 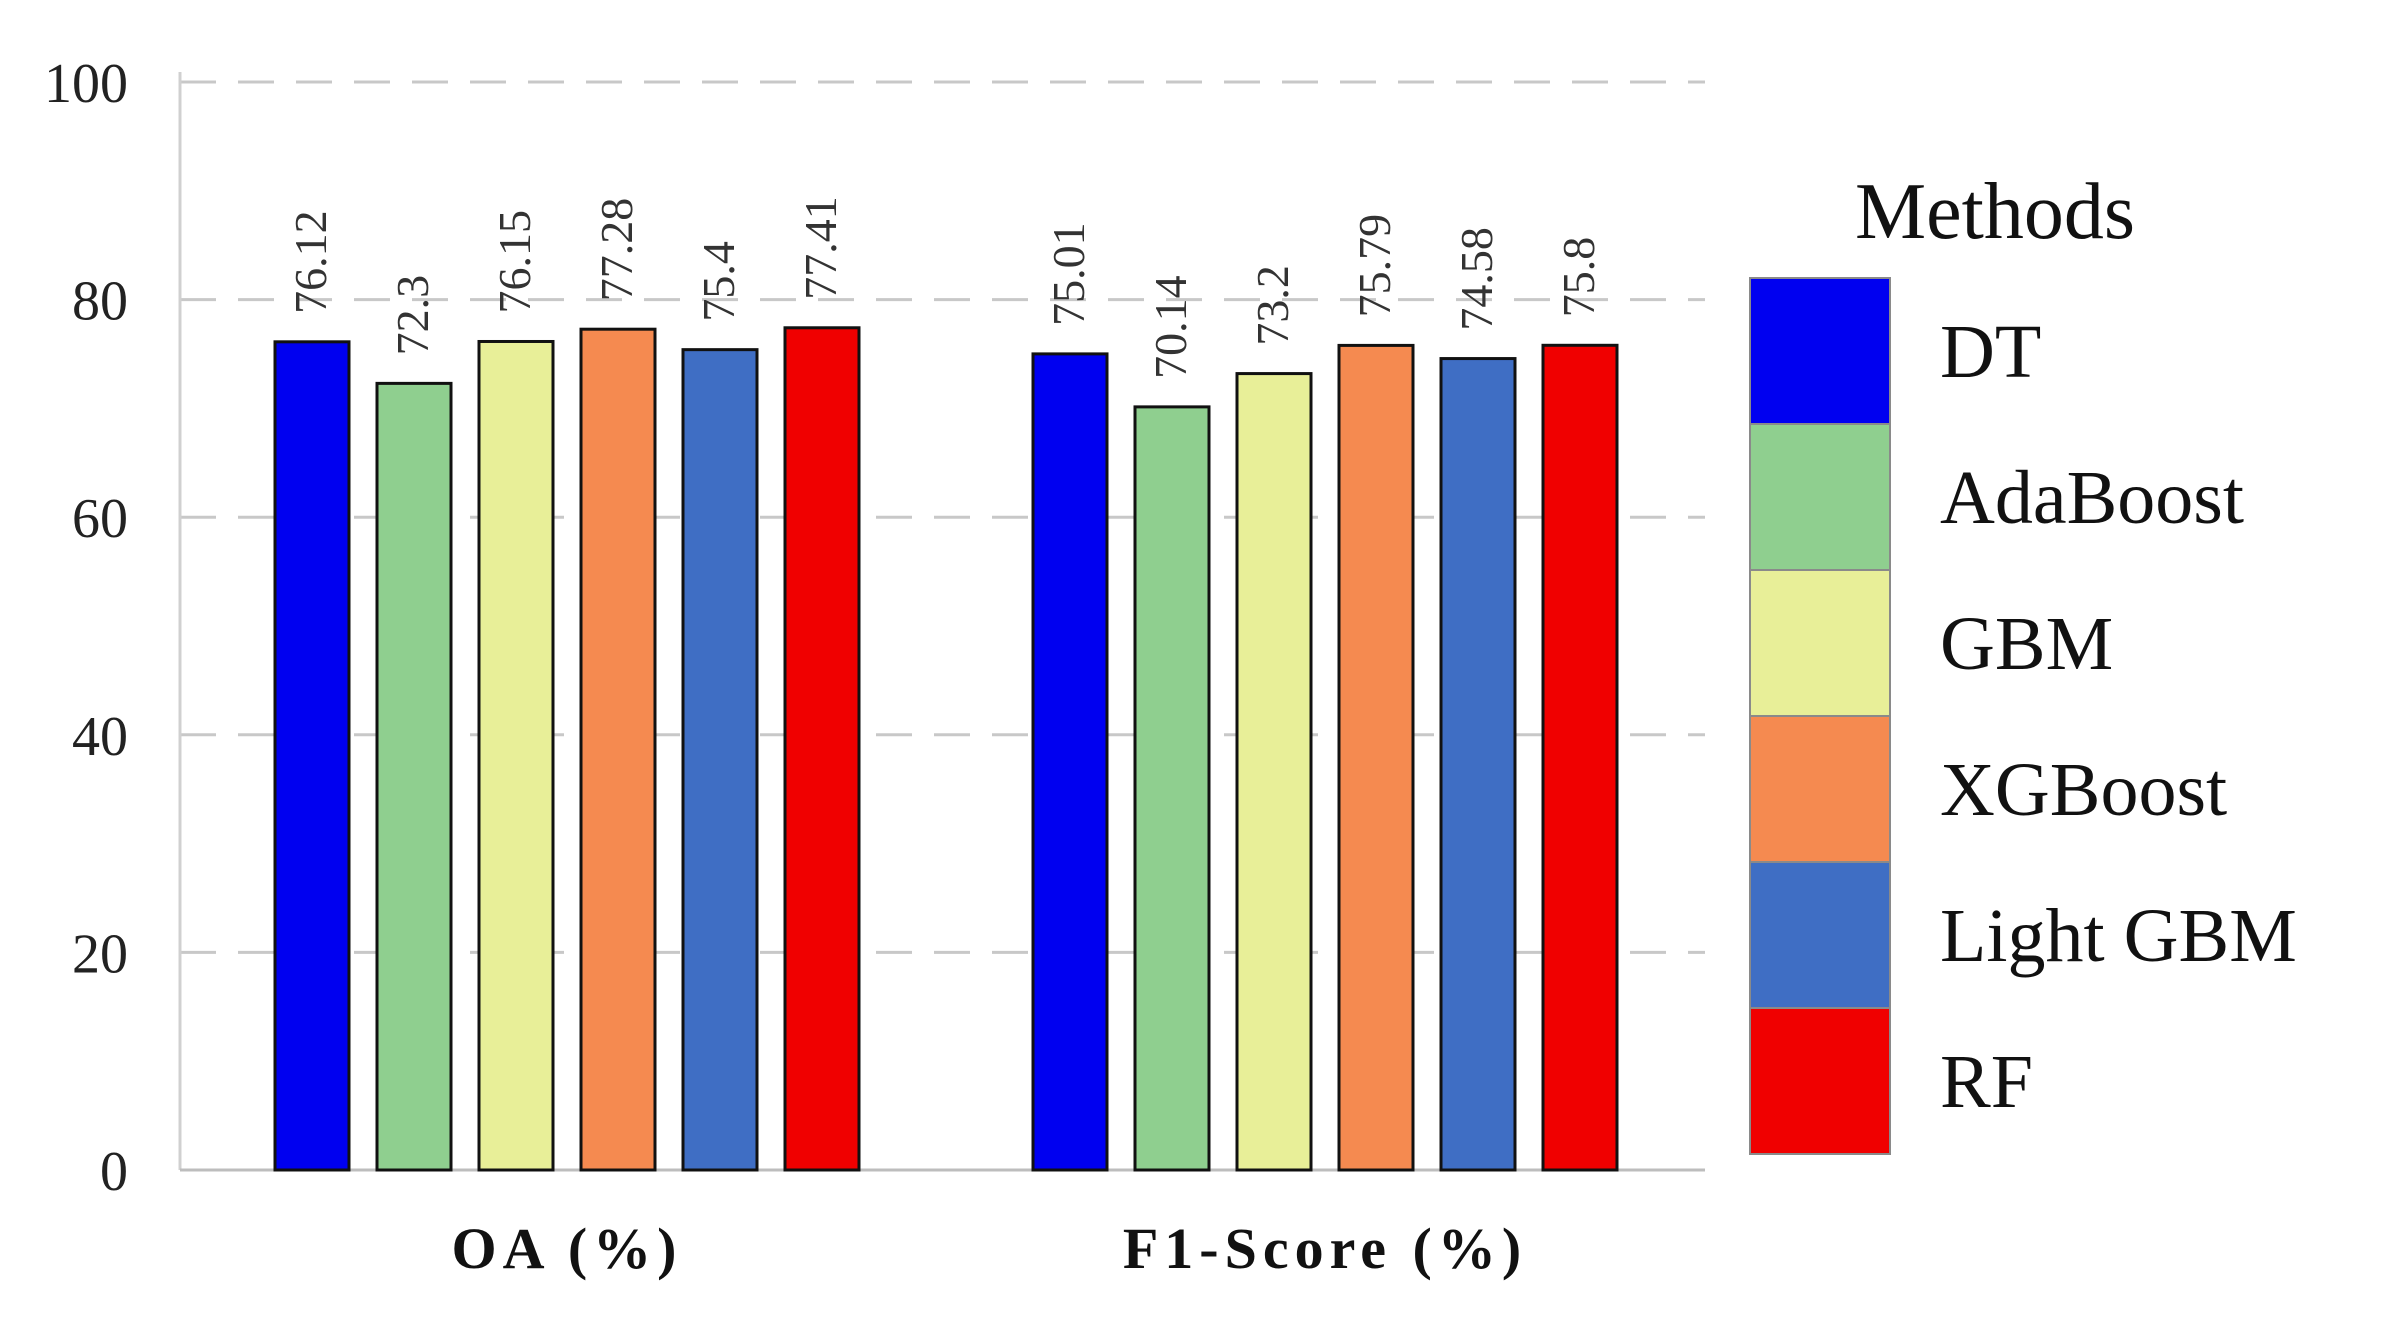 What do you see at coordinates (1476, 279) in the screenshot?
I see `data-label-f1-score-light-gbm: 74.58` at bounding box center [1476, 279].